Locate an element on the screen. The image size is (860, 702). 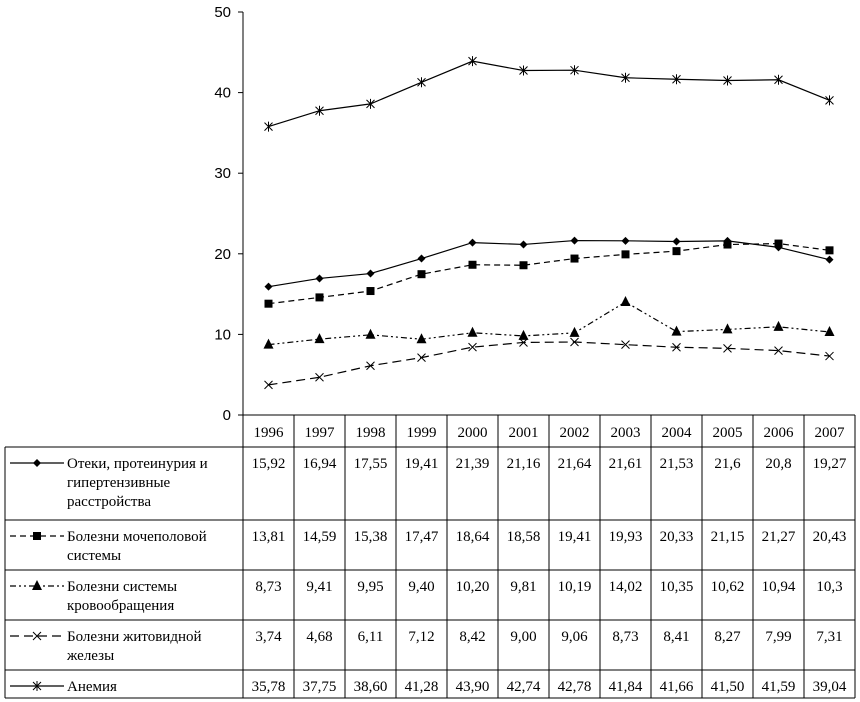
data-value-label: 20,8 is located at coordinates (778, 464).